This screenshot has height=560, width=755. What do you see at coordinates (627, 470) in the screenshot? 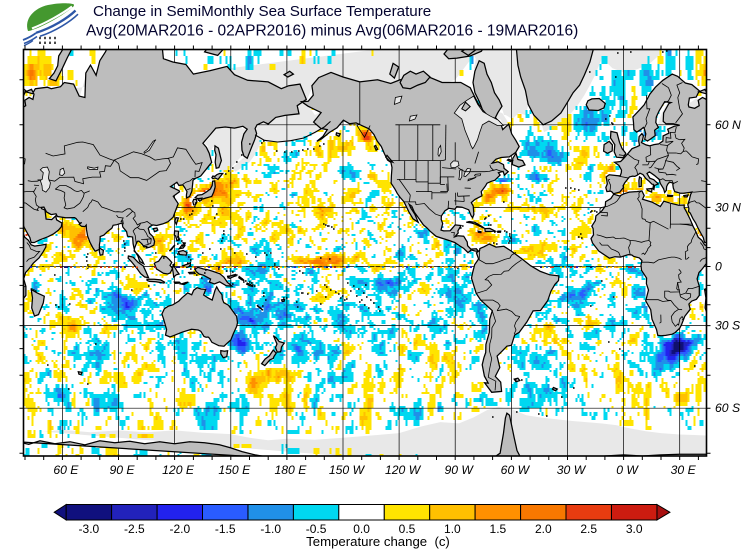
I see `svg-text: 0 W` at bounding box center [627, 470].